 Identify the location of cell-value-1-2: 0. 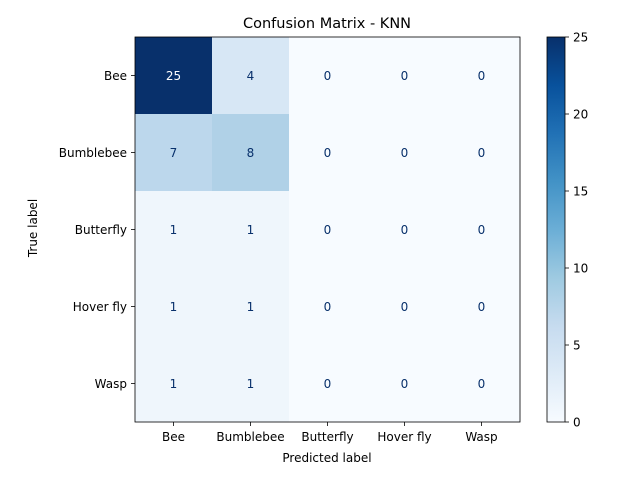
(328, 153).